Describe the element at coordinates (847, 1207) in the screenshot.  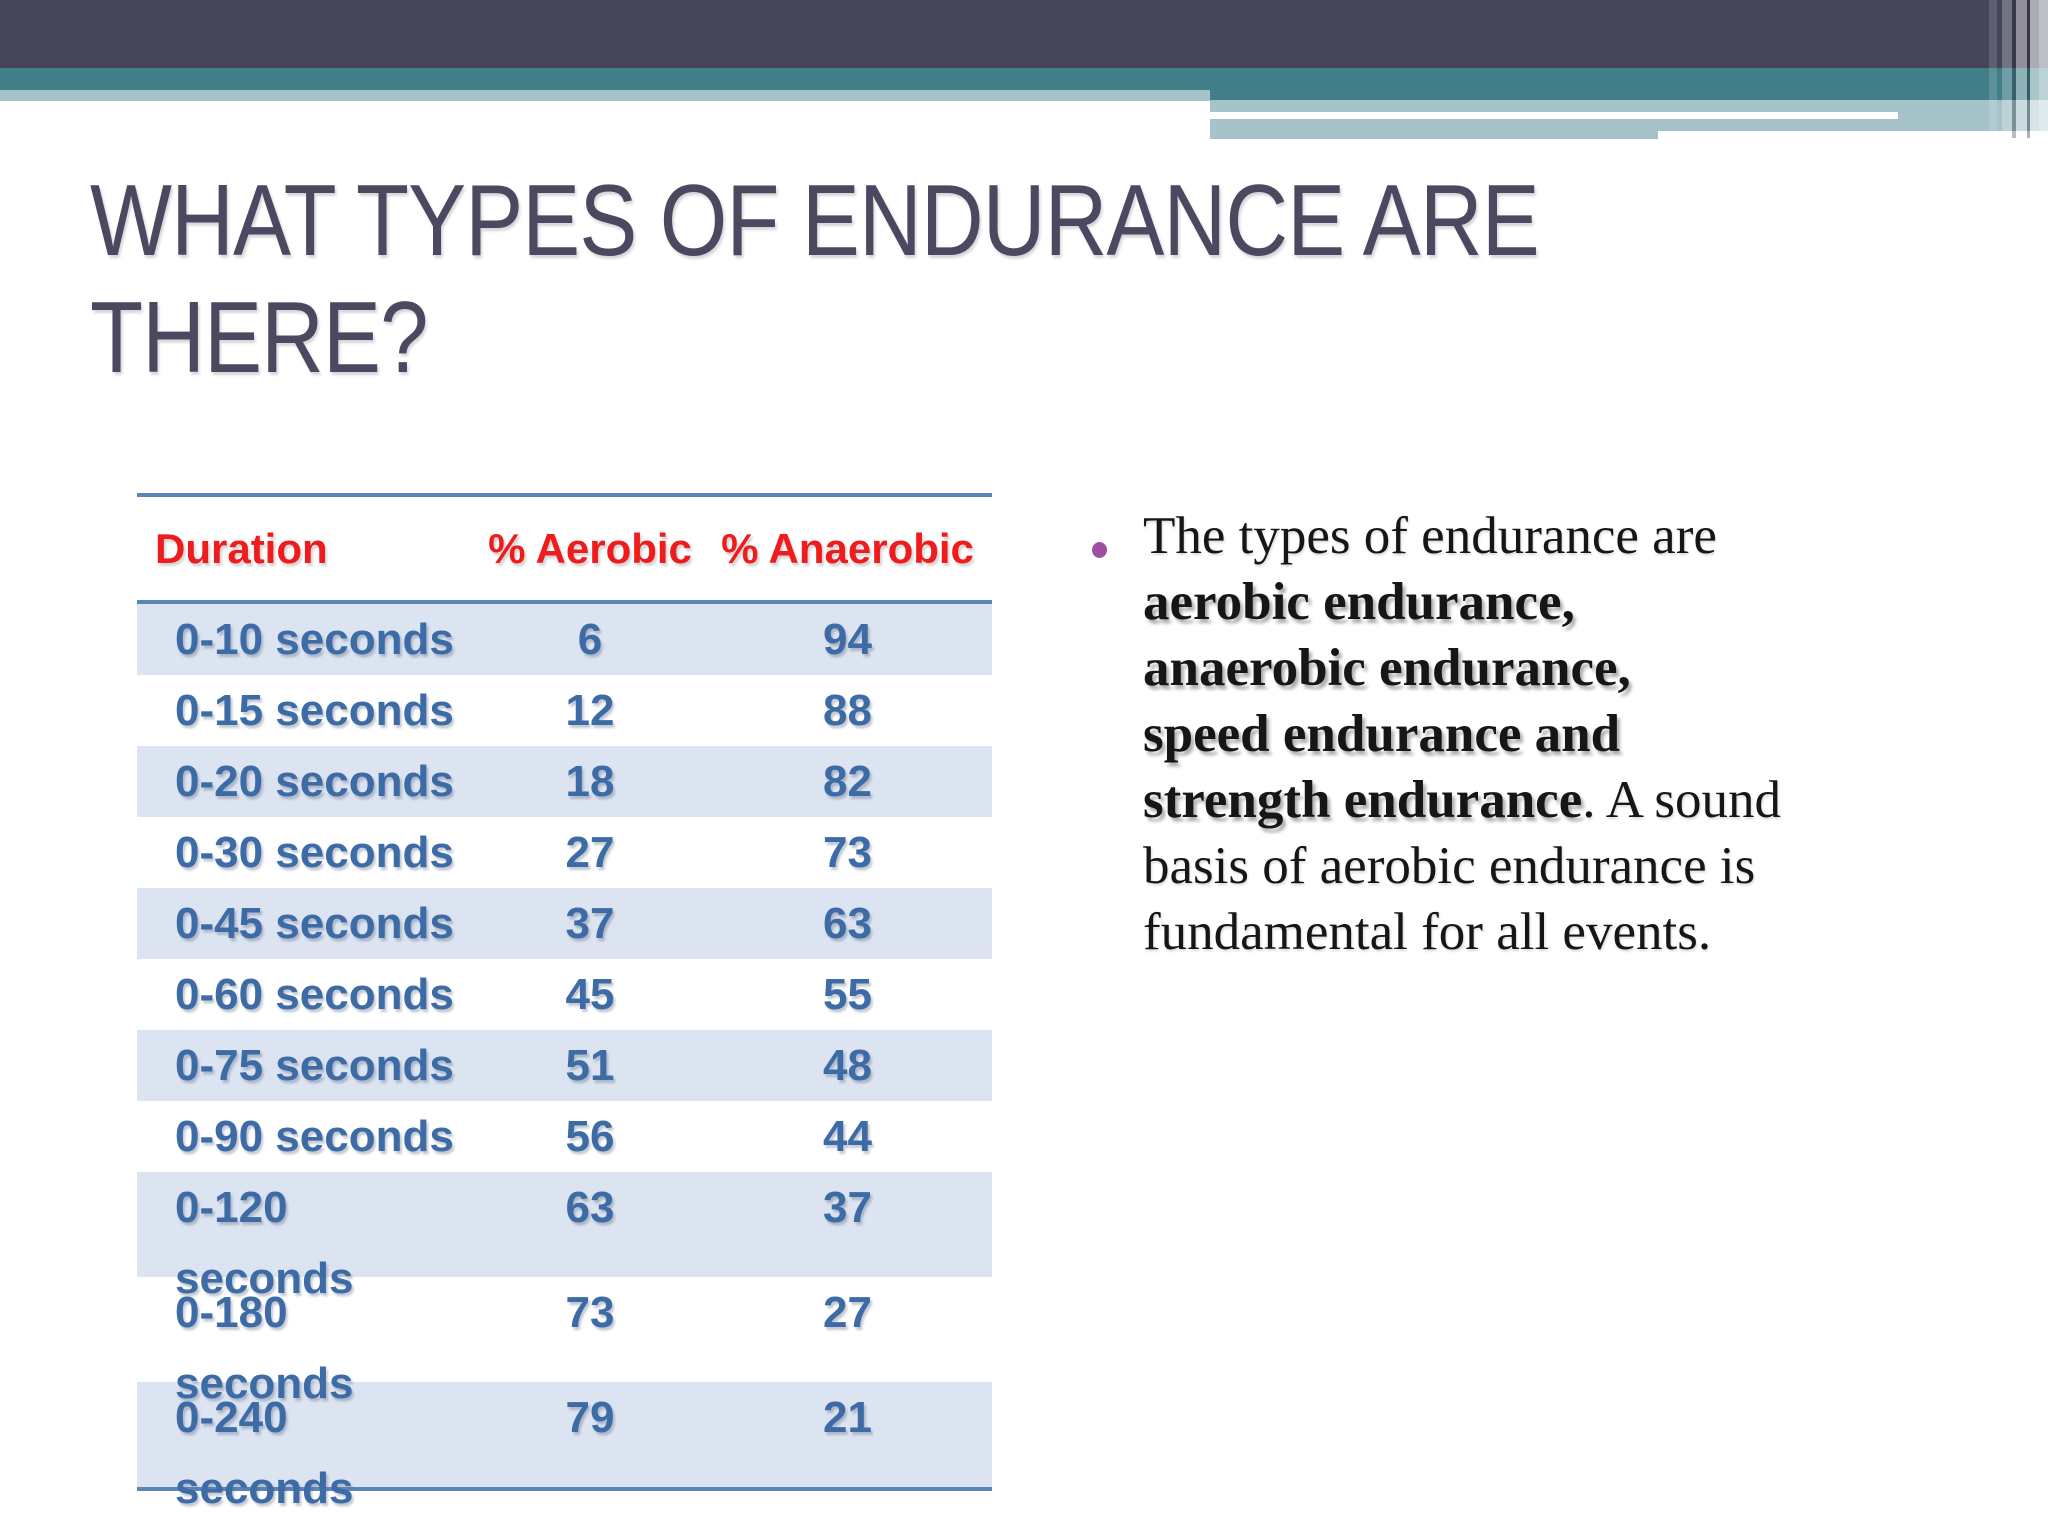
I see `cell-anaerobic: 37` at that location.